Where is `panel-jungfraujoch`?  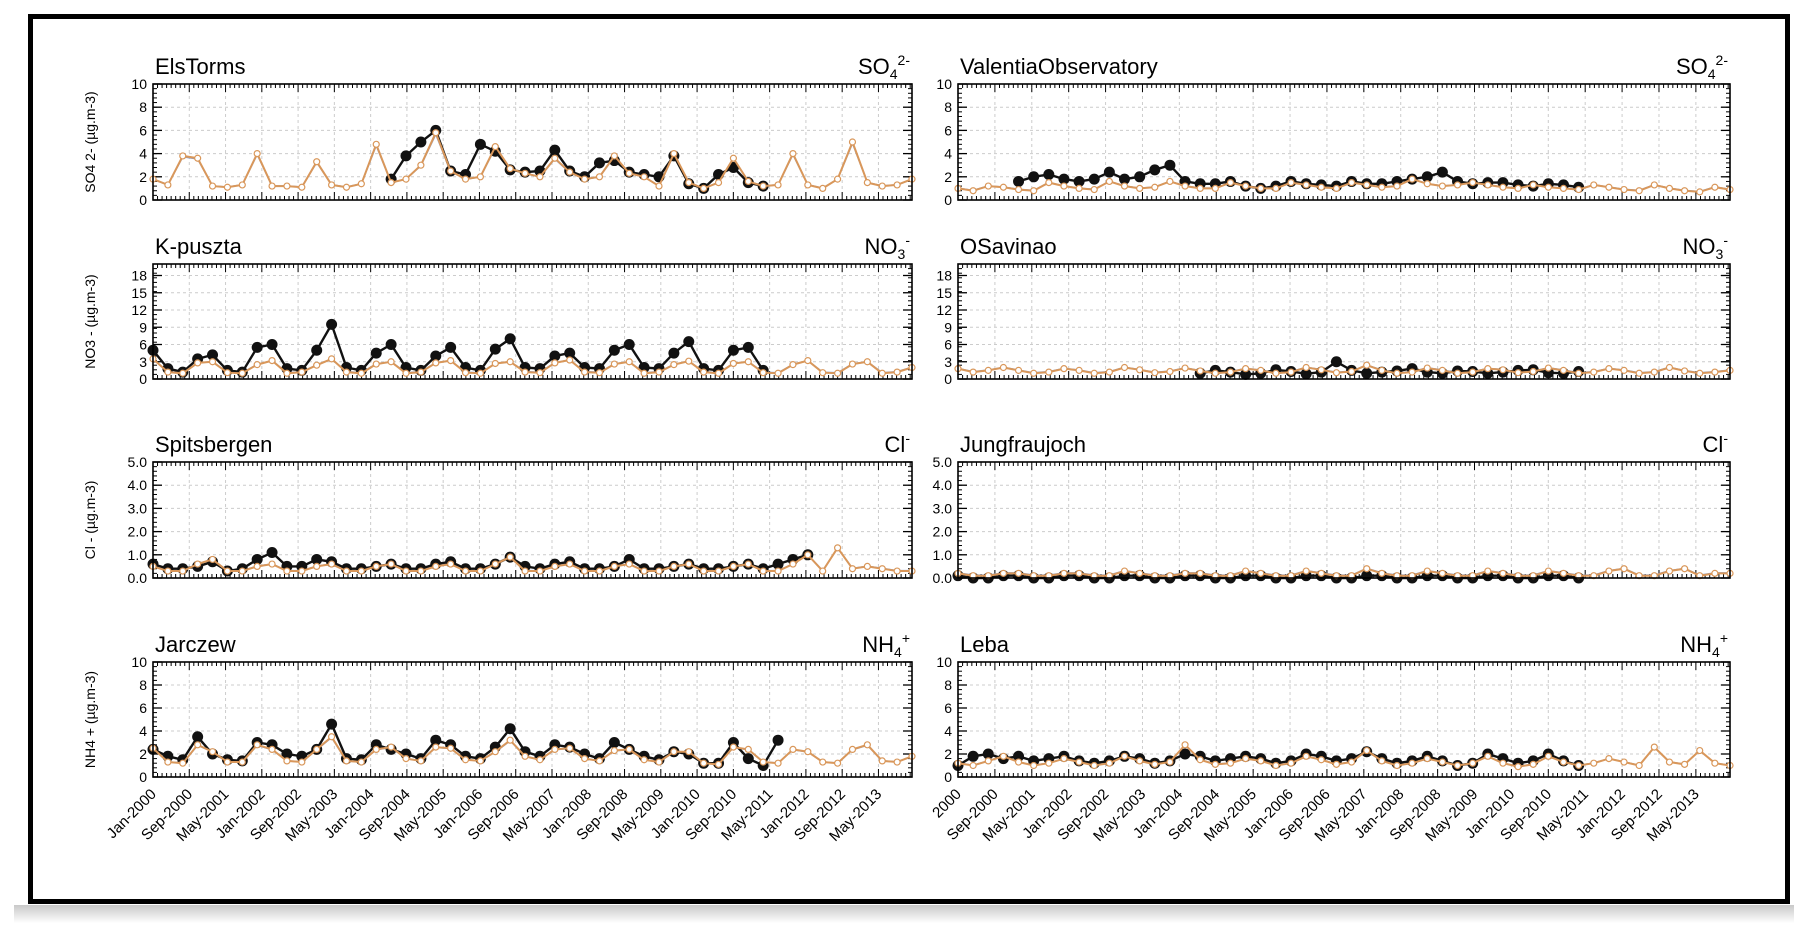
panel-jungfraujoch is located at coordinates (1343, 522).